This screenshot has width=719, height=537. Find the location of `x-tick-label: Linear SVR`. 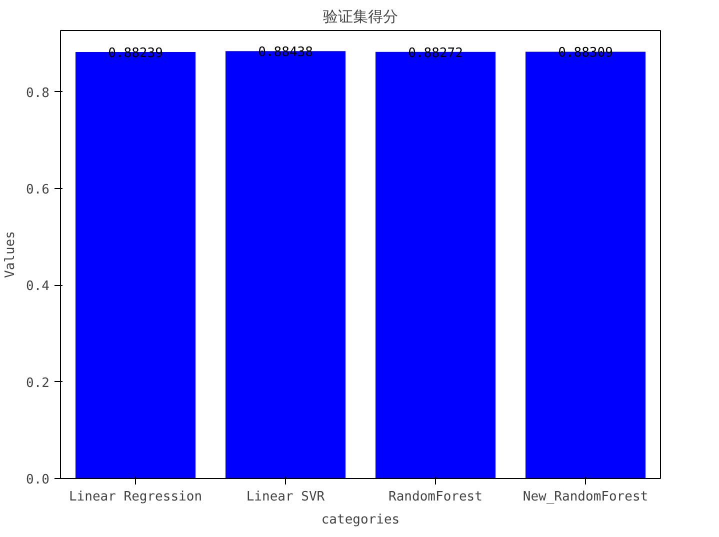

x-tick-label: Linear SVR is located at coordinates (285, 497).